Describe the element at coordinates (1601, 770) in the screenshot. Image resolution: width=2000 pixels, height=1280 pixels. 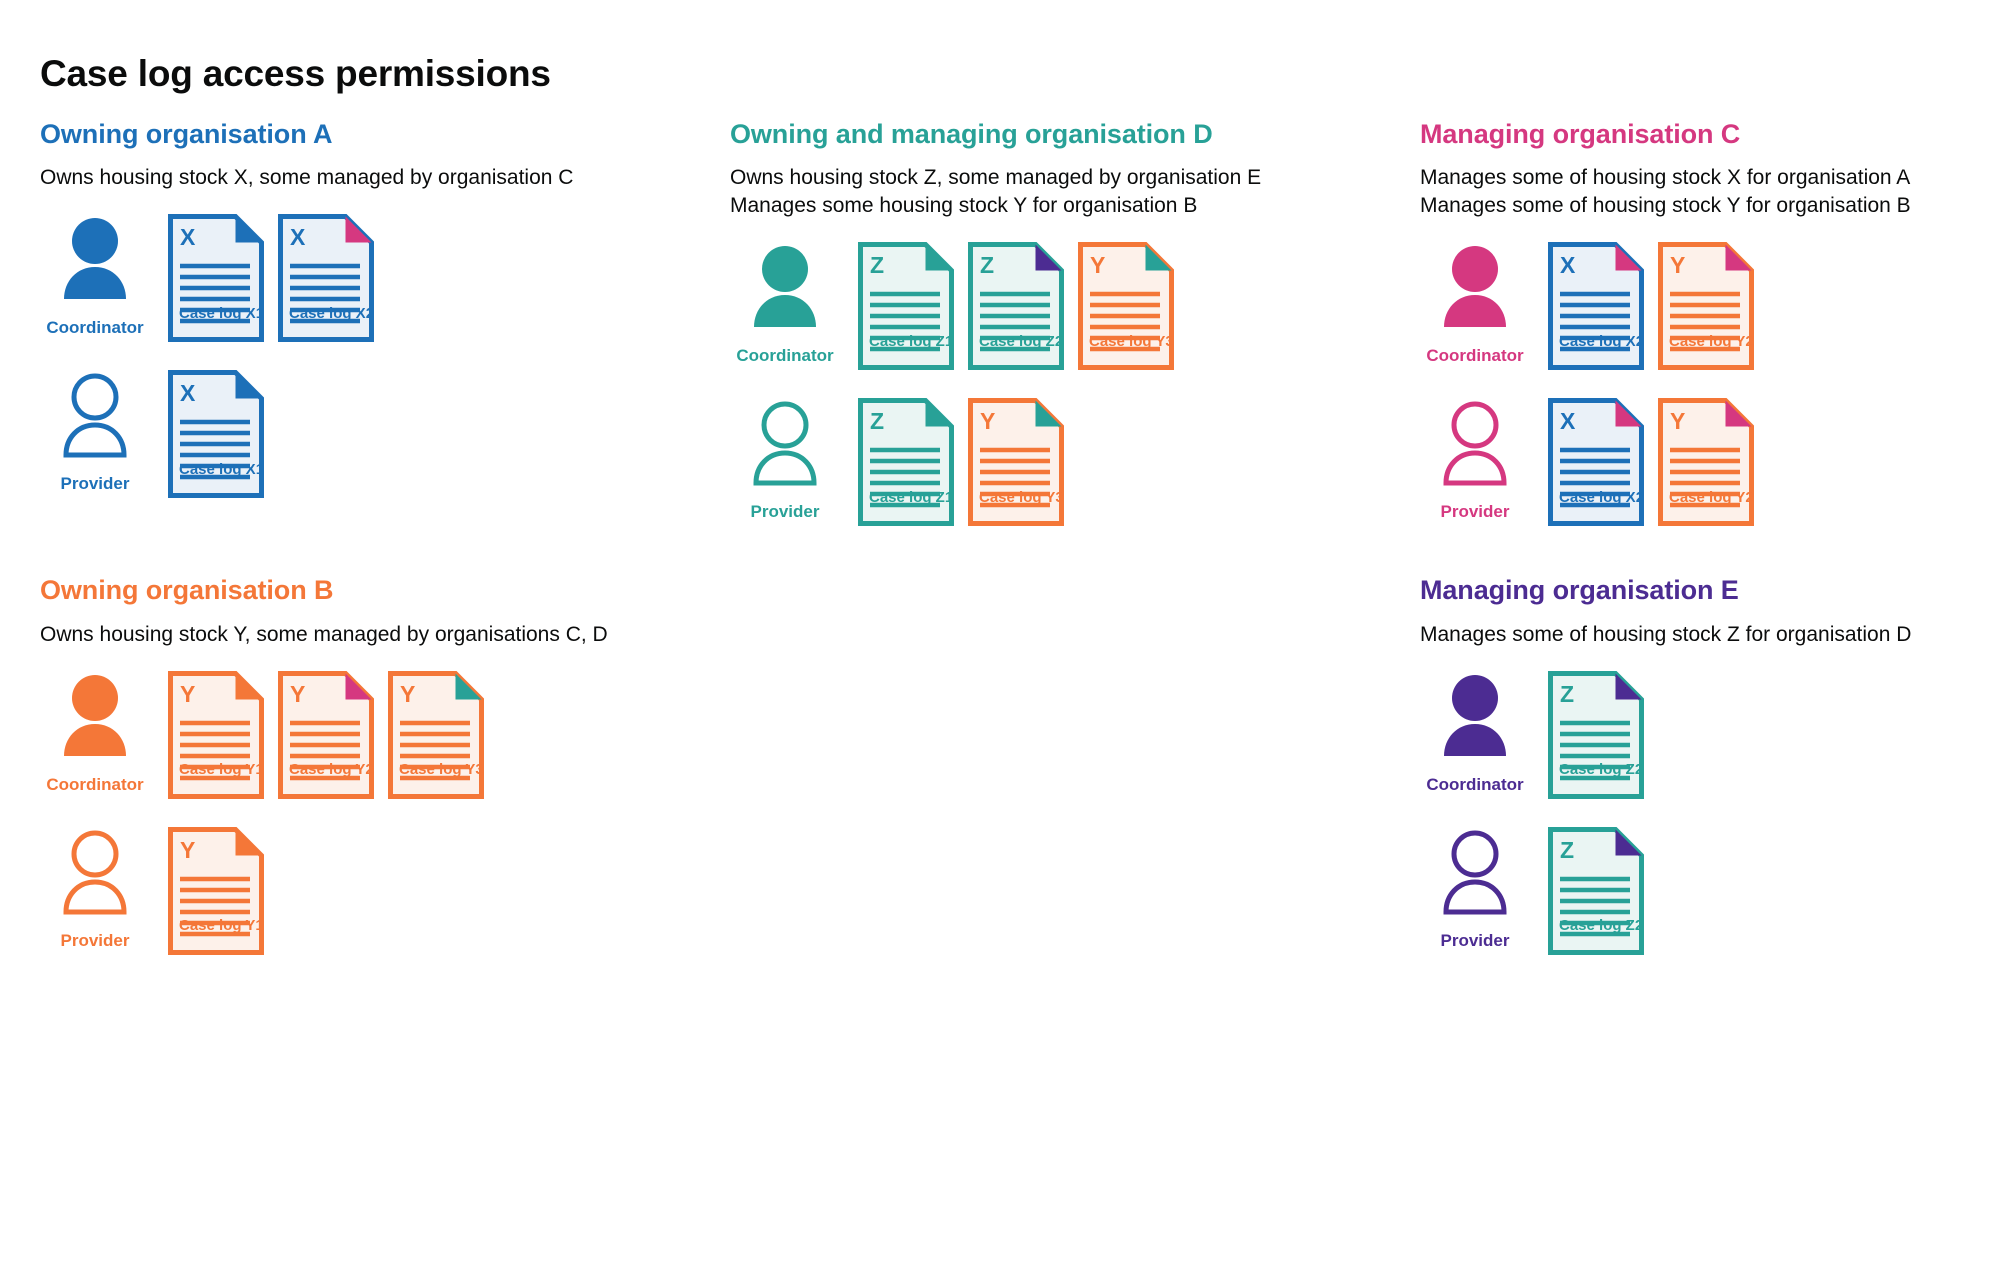
I see `case-log-caption: Case log Z2` at that location.